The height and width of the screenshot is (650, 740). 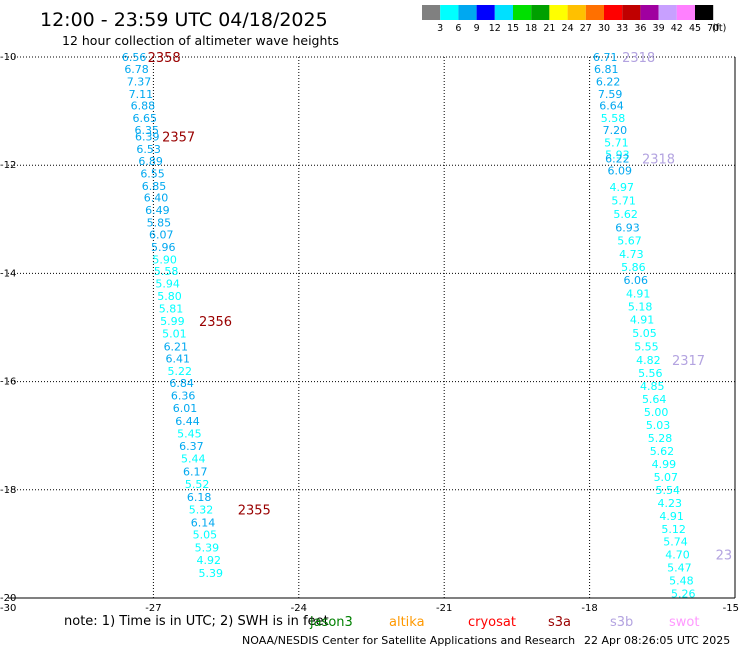 What do you see at coordinates (677, 28) in the screenshot?
I see `legend-label: 42` at bounding box center [677, 28].